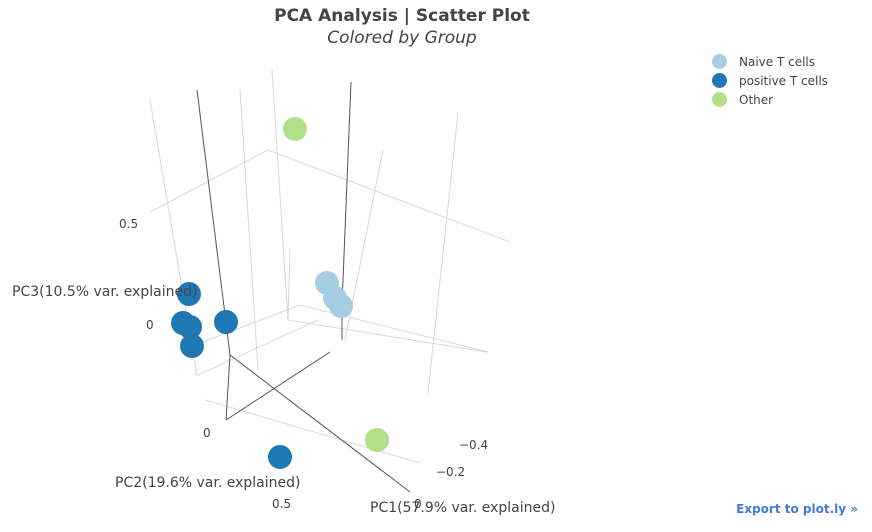 The width and height of the screenshot is (872, 532). I want to click on y-axis-title: PC2(19.6% var. explained), so click(207, 483).